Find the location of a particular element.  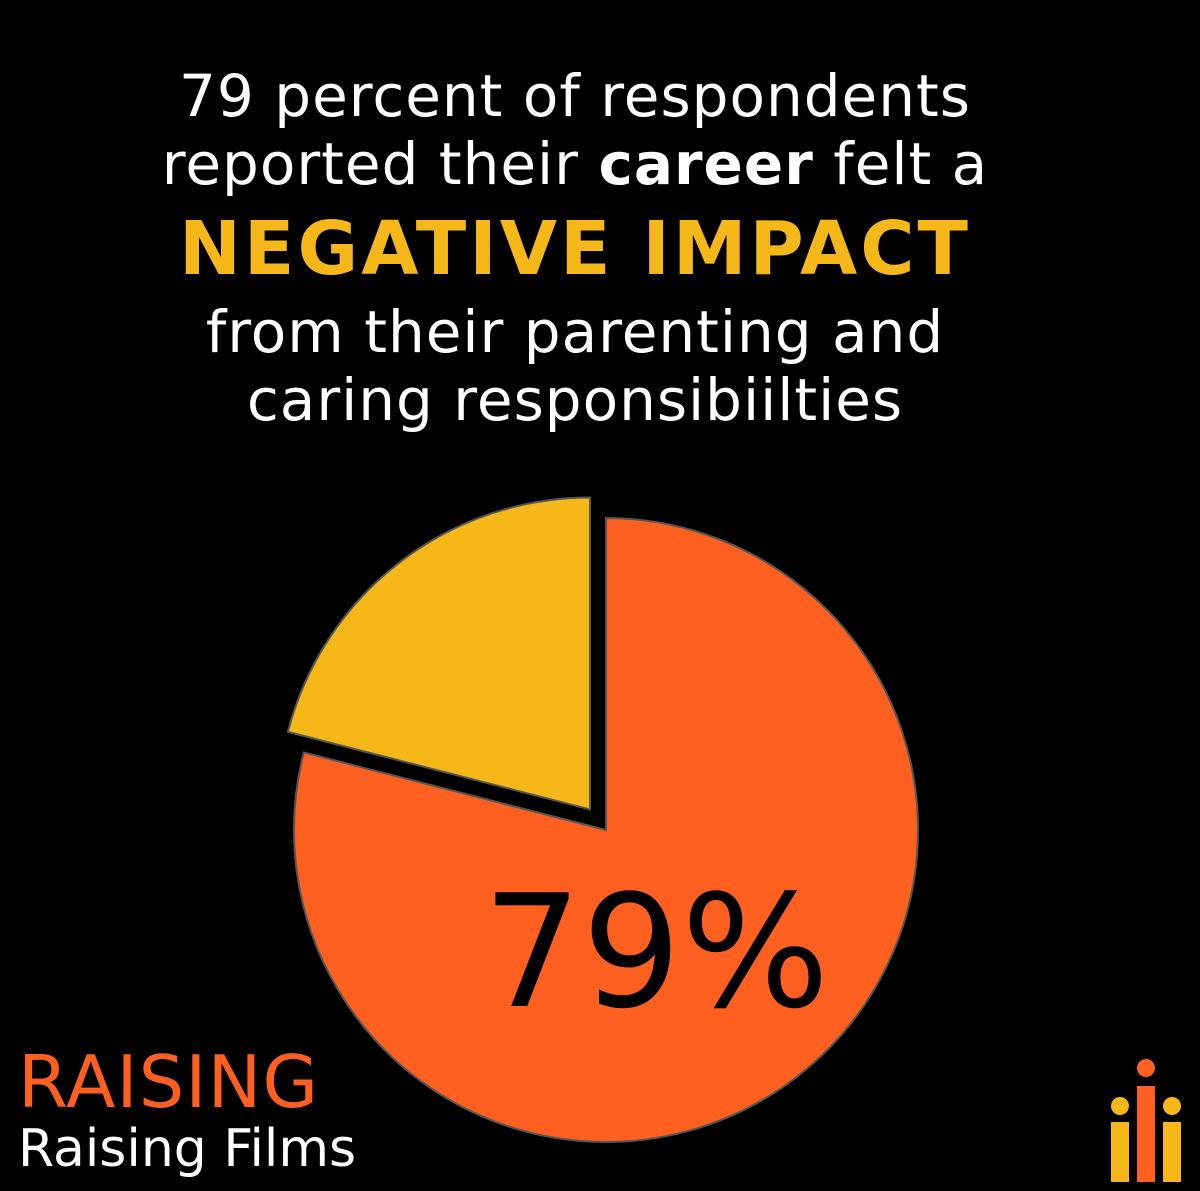

pie-slice-label: 79% is located at coordinates (656, 952).